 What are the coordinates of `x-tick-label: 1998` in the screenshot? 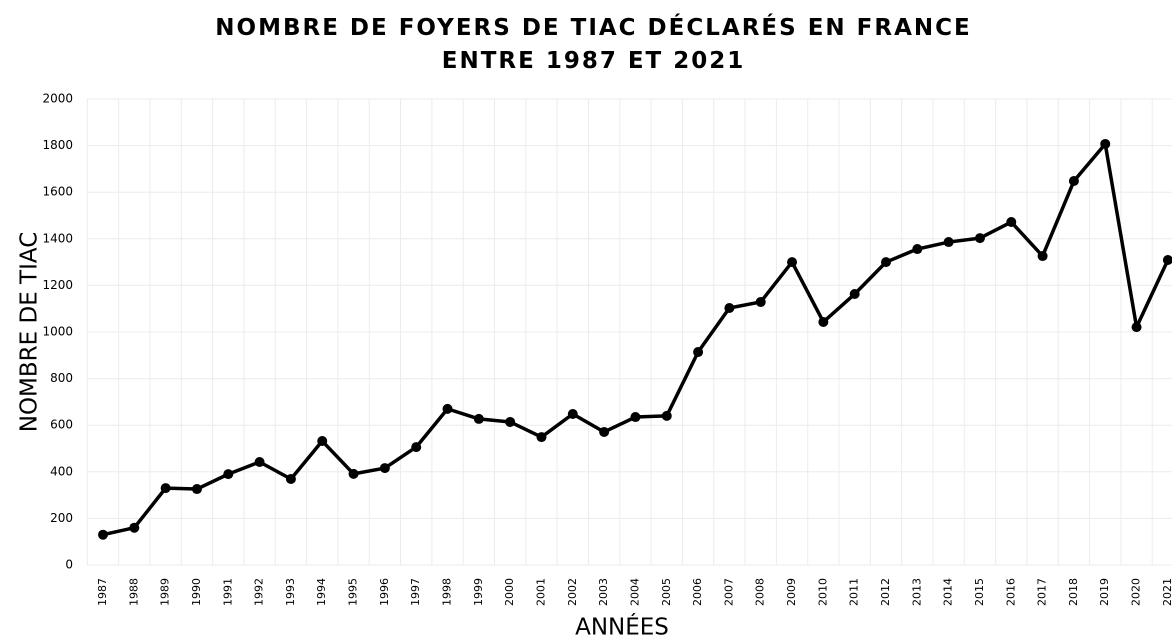 It's located at (447, 592).